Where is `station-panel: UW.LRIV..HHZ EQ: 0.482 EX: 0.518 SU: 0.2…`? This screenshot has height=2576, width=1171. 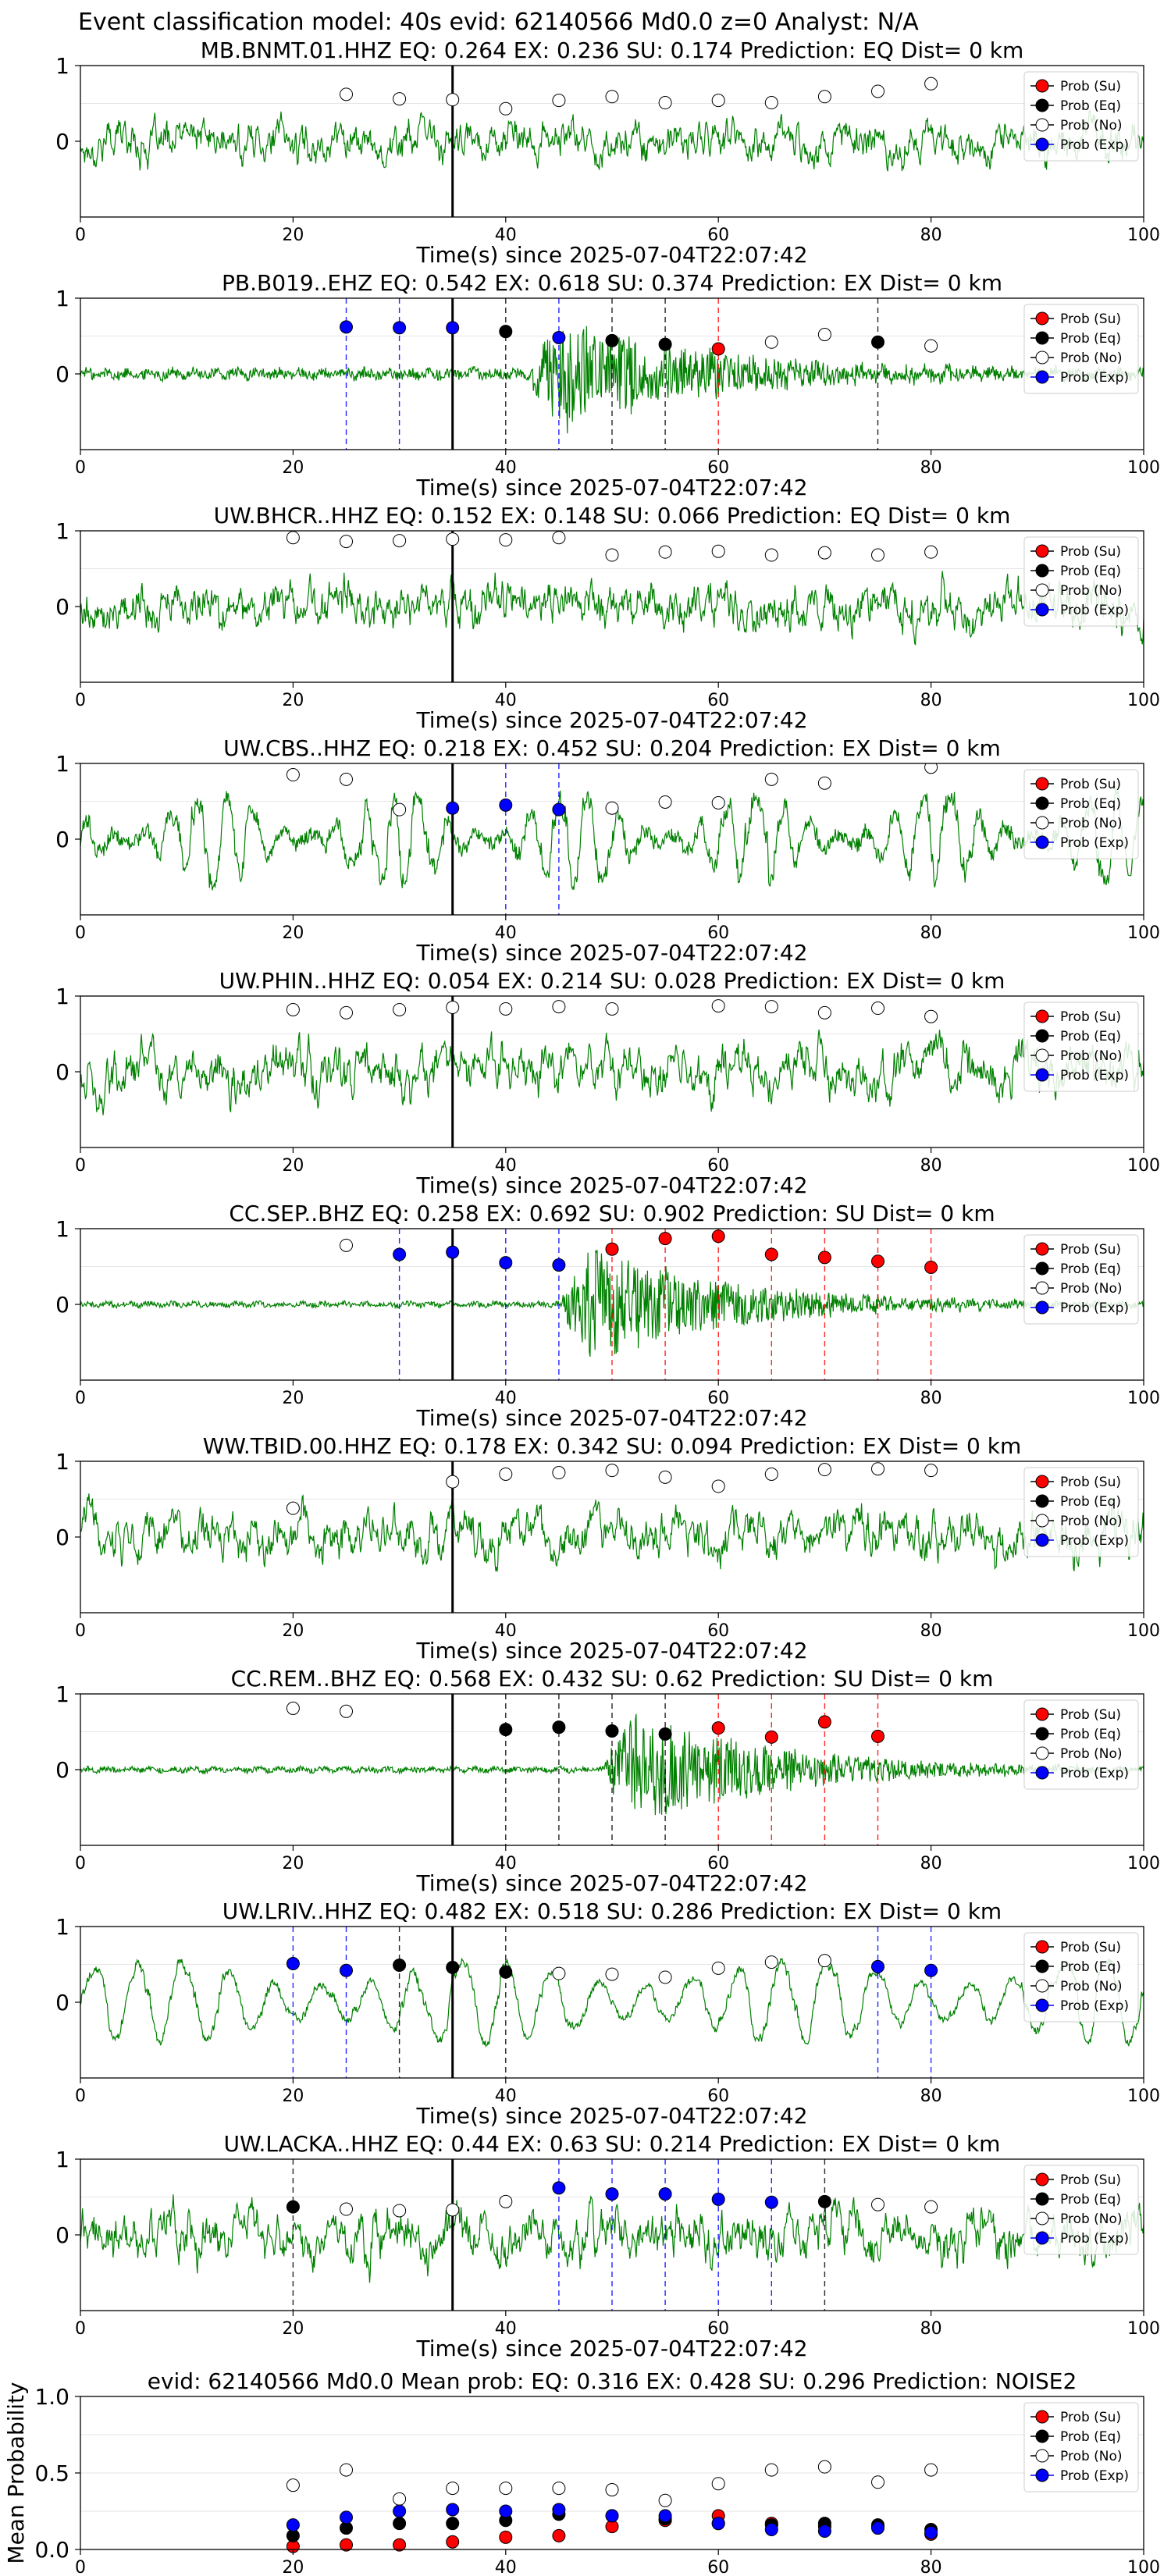
station-panel: UW.LRIV..HHZ EQ: 0.482 EX: 0.518 SU: 0.2… is located at coordinates (607, 2013).